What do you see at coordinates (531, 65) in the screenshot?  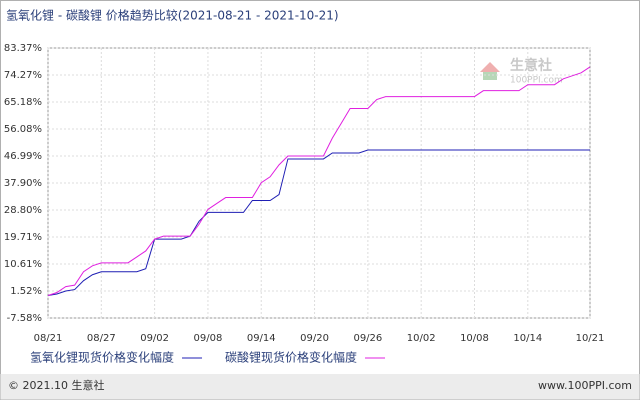 I see `watermark-text: 生意社` at bounding box center [531, 65].